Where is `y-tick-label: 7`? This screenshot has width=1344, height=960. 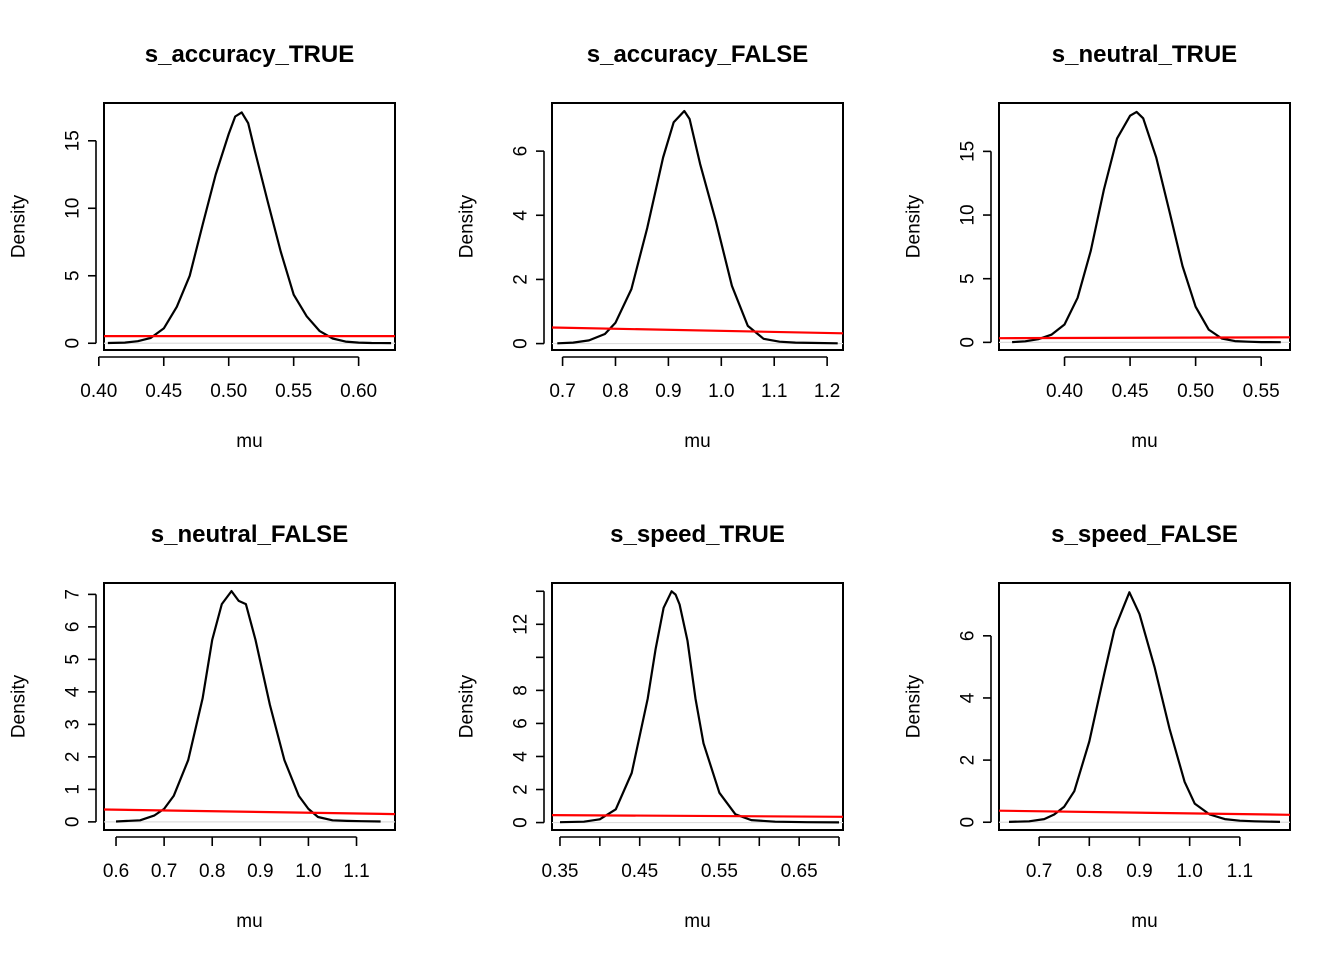 y-tick-label: 7 is located at coordinates (73, 594).